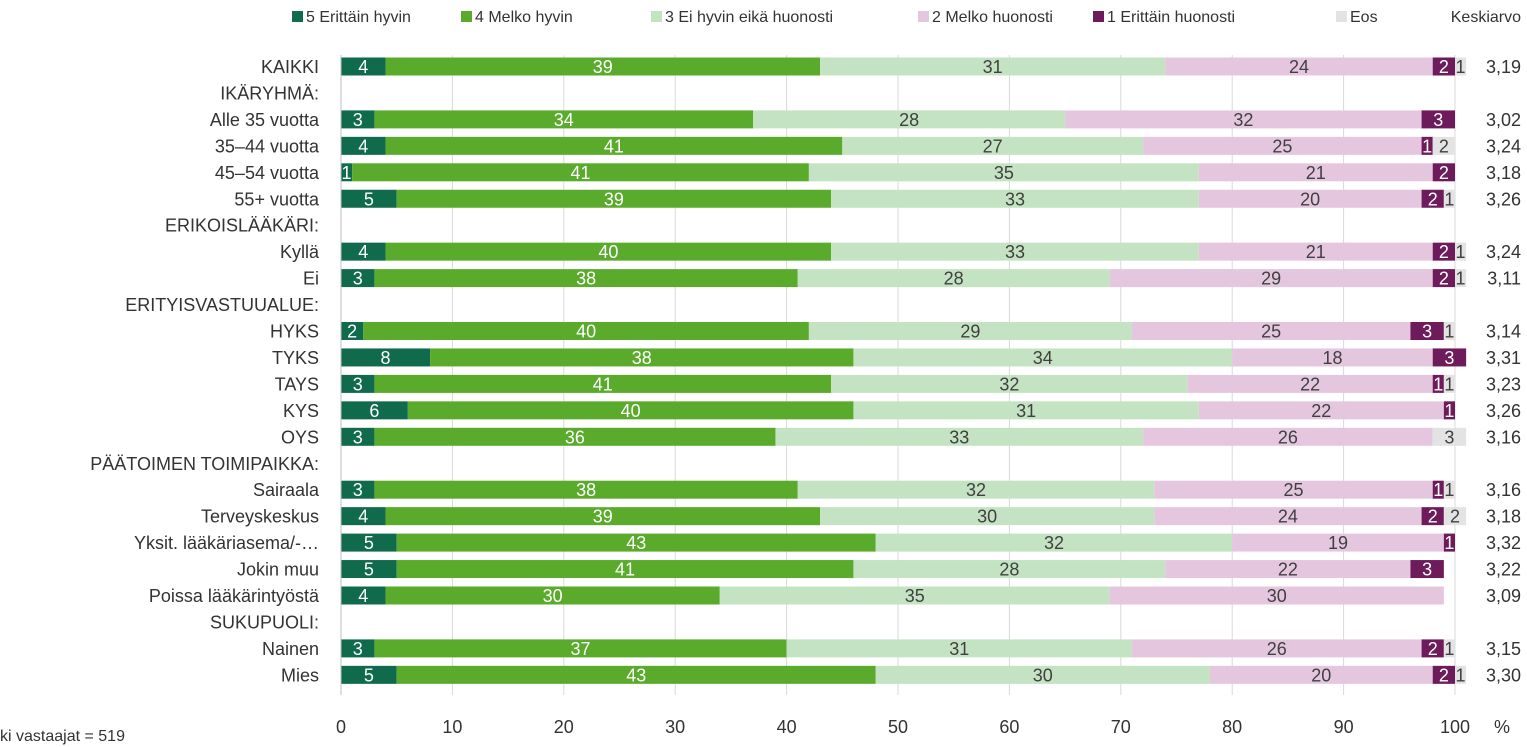  Describe the element at coordinates (1449, 490) in the screenshot. I see `data-label: 1` at that location.